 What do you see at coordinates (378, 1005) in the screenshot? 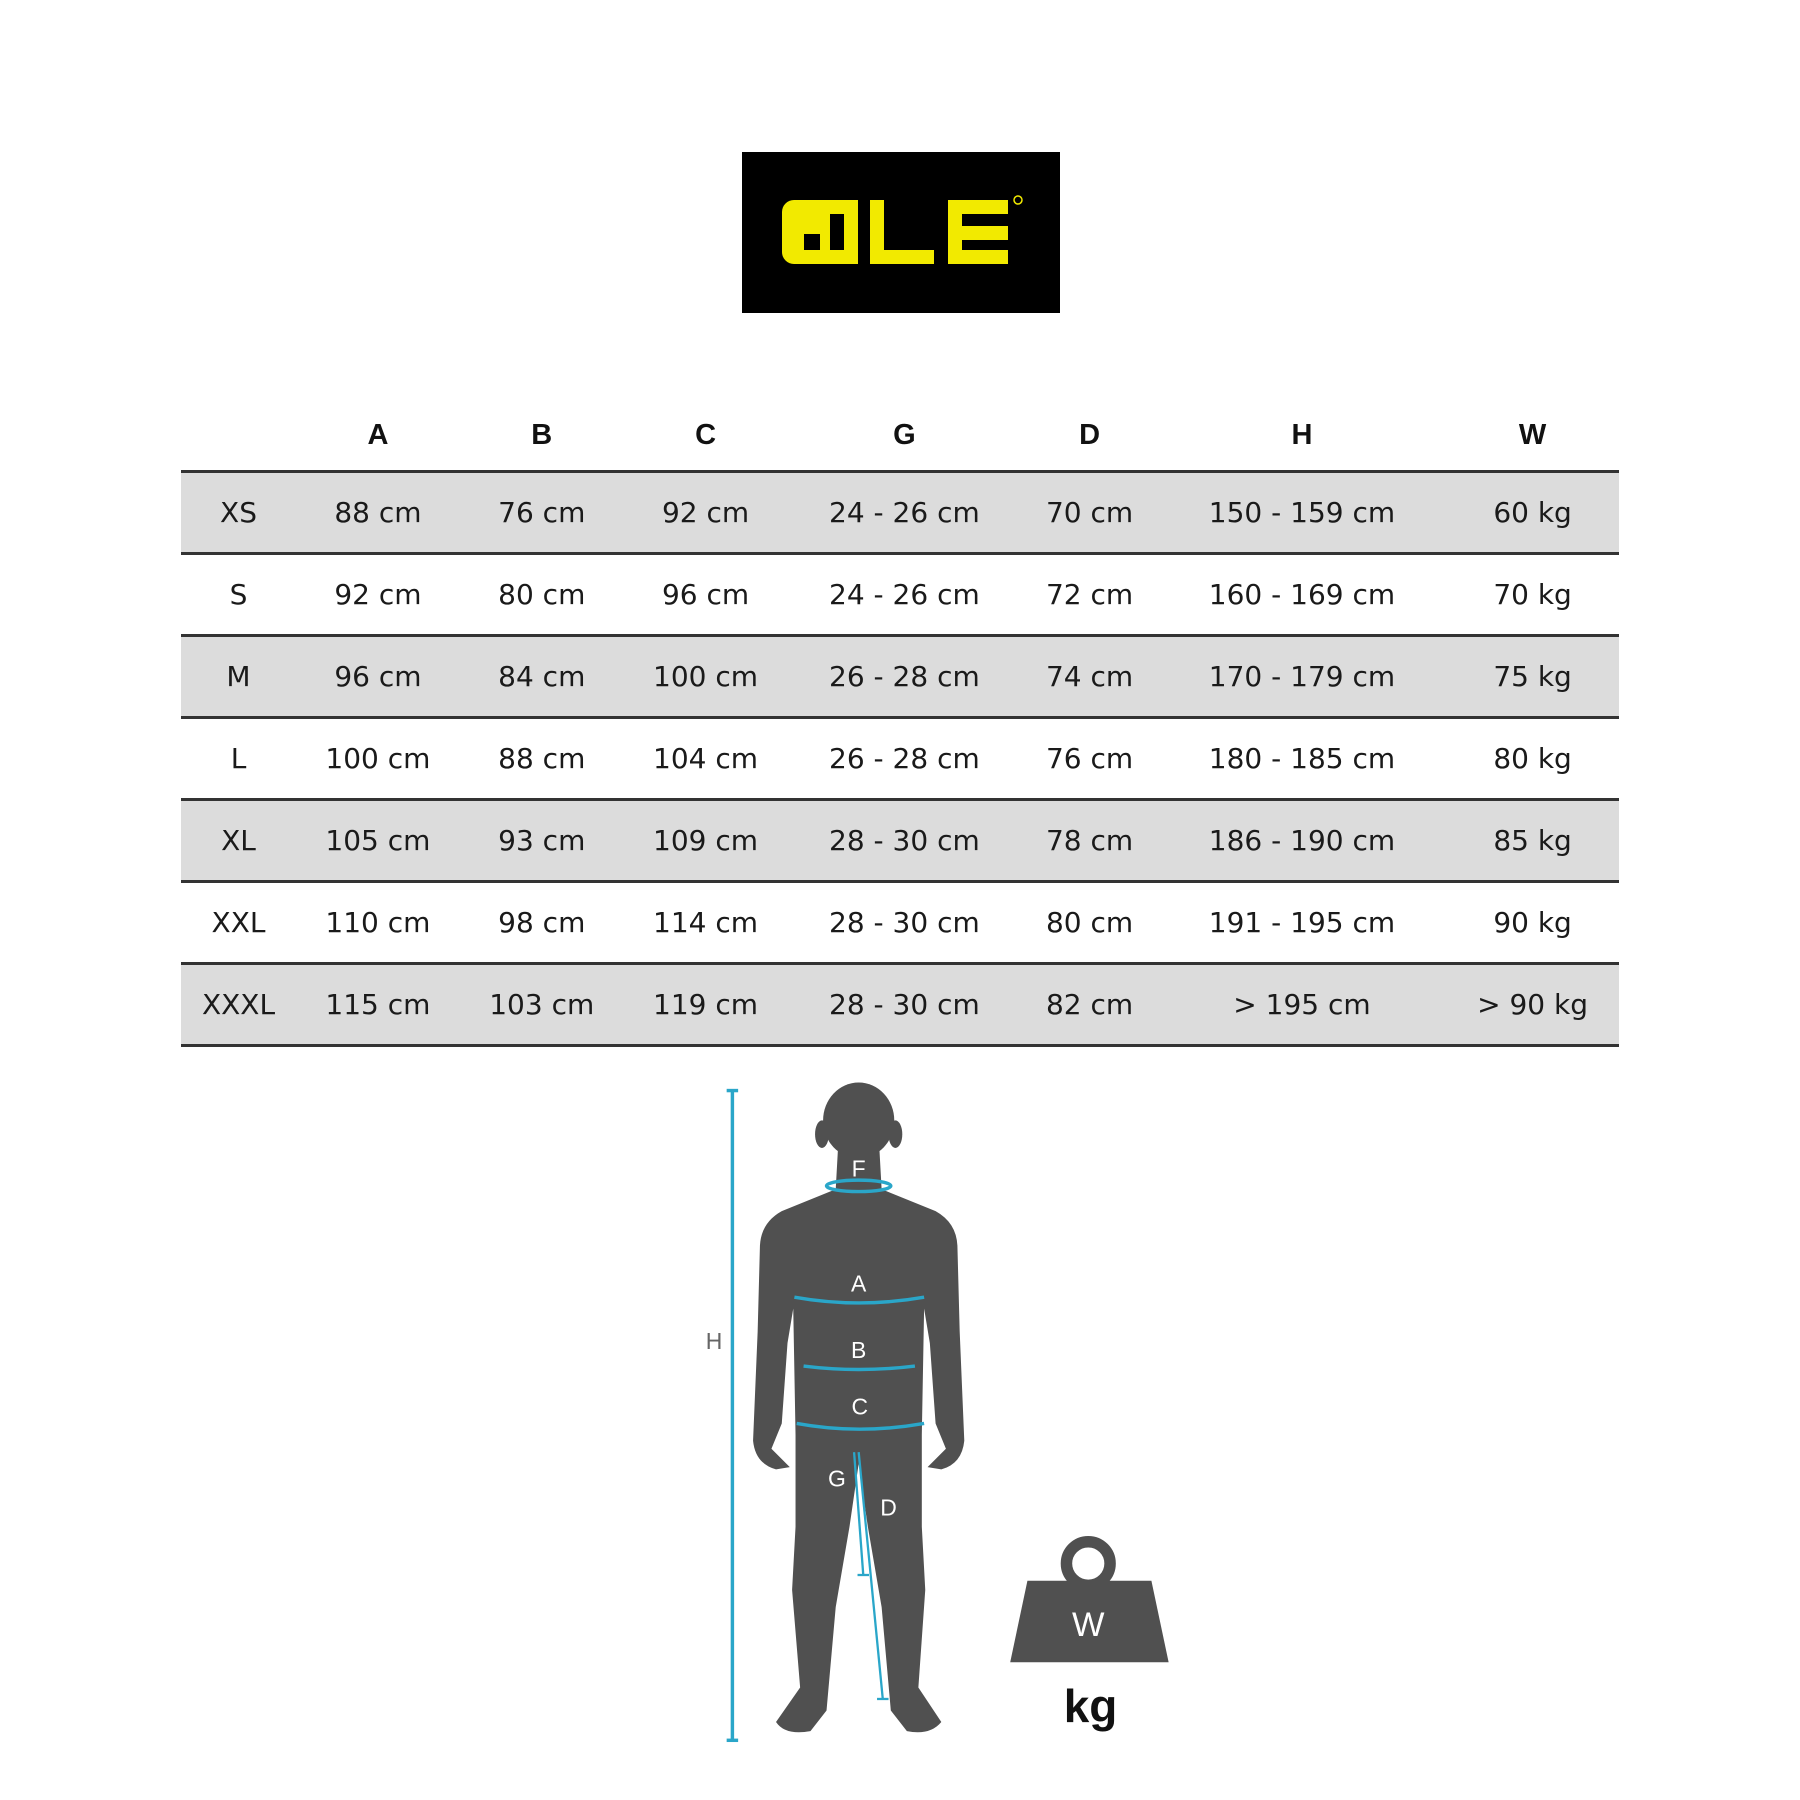
I see `cell-a: 115 cm` at bounding box center [378, 1005].